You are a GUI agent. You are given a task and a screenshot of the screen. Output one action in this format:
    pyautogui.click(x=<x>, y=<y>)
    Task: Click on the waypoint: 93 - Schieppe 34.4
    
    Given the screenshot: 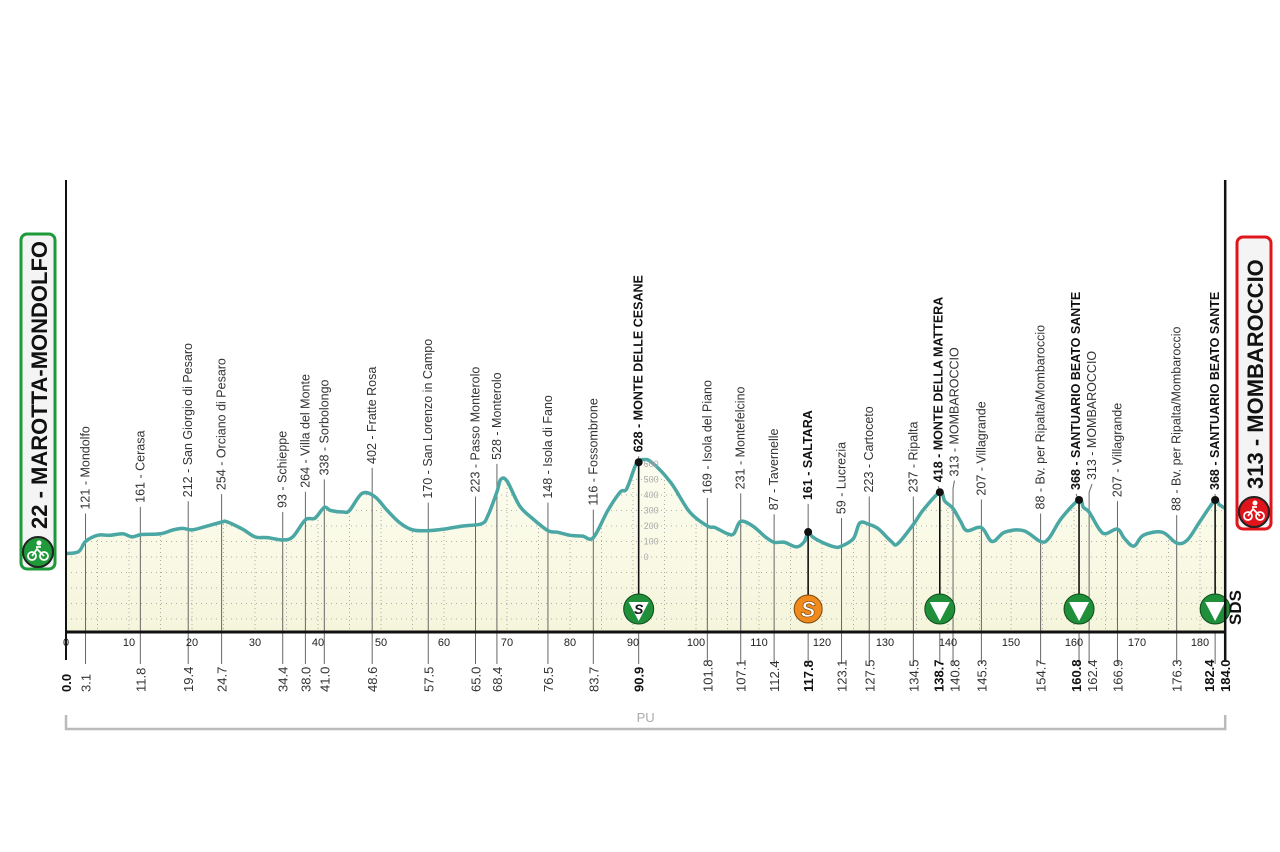 What is the action you would take?
    pyautogui.click(x=283, y=561)
    